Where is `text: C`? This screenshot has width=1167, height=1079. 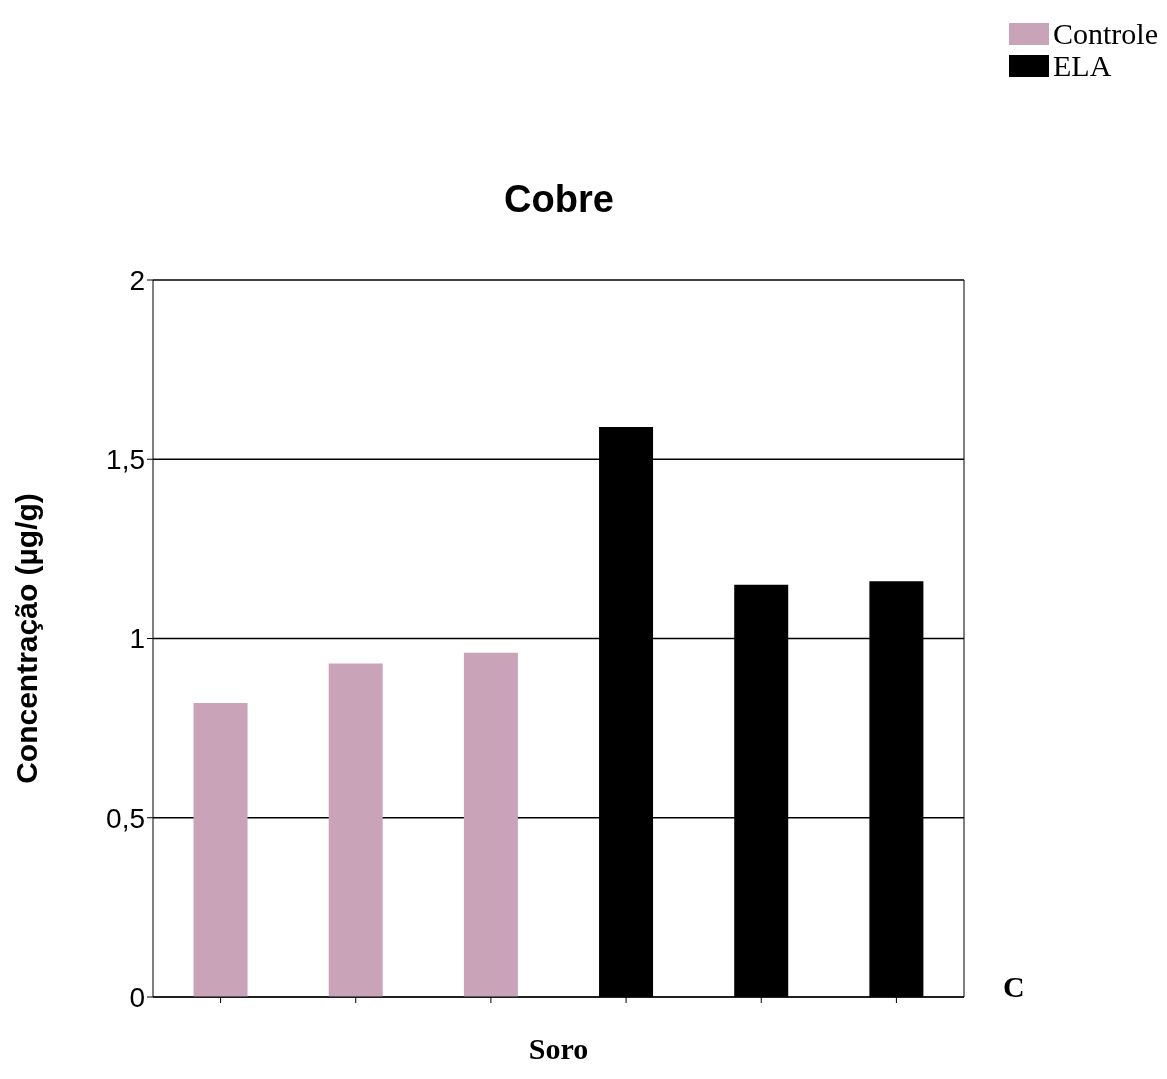
text: C is located at coordinates (1014, 987).